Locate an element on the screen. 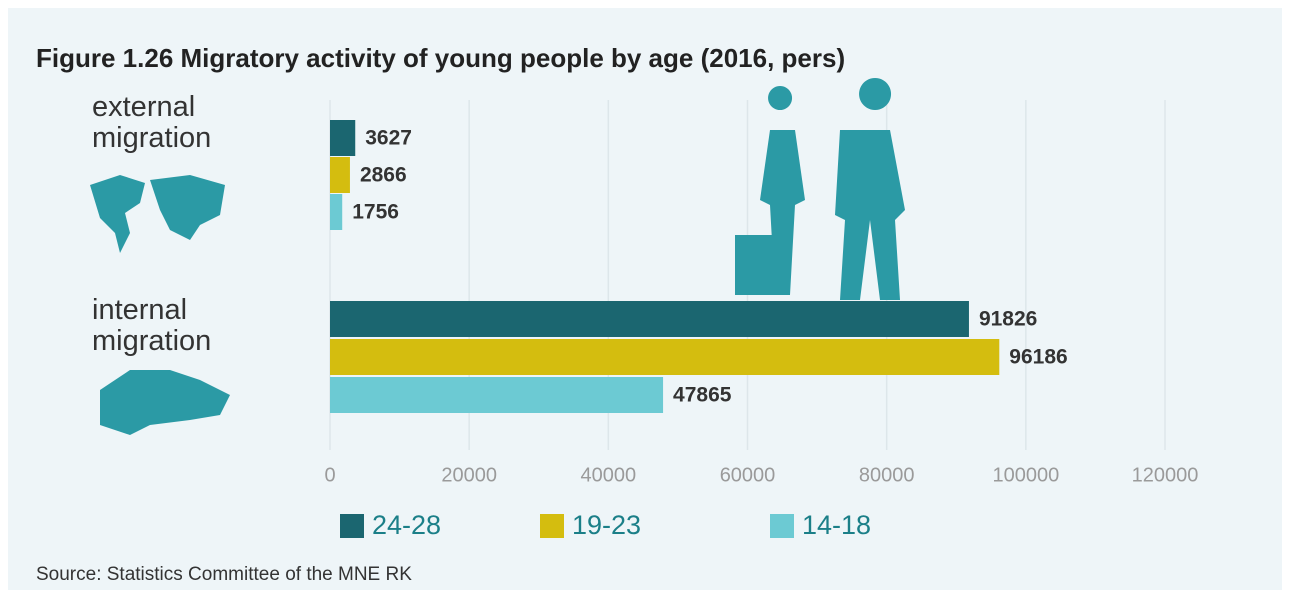 Image resolution: width=1289 pixels, height=596 pixels. kazakhstan-map is located at coordinates (165, 402).